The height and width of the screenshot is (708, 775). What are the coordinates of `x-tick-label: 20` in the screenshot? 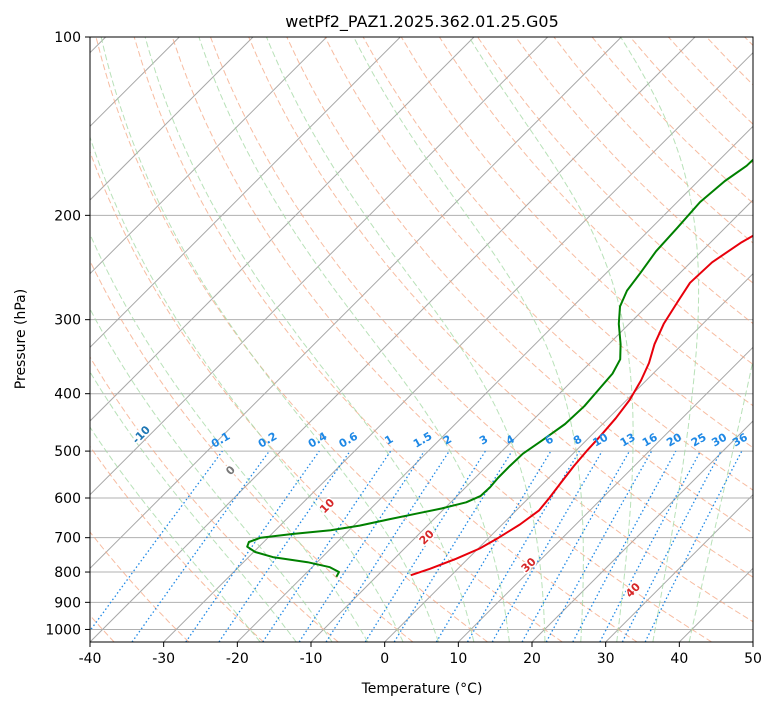 It's located at (532, 659).